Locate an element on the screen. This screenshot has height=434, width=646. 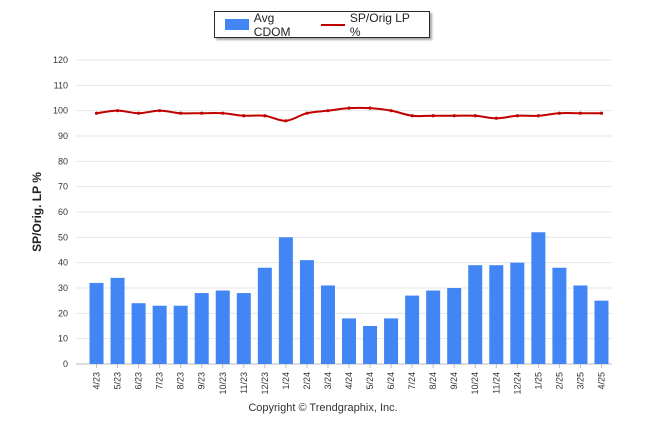
y-tick-label: 30 is located at coordinates (63, 288).